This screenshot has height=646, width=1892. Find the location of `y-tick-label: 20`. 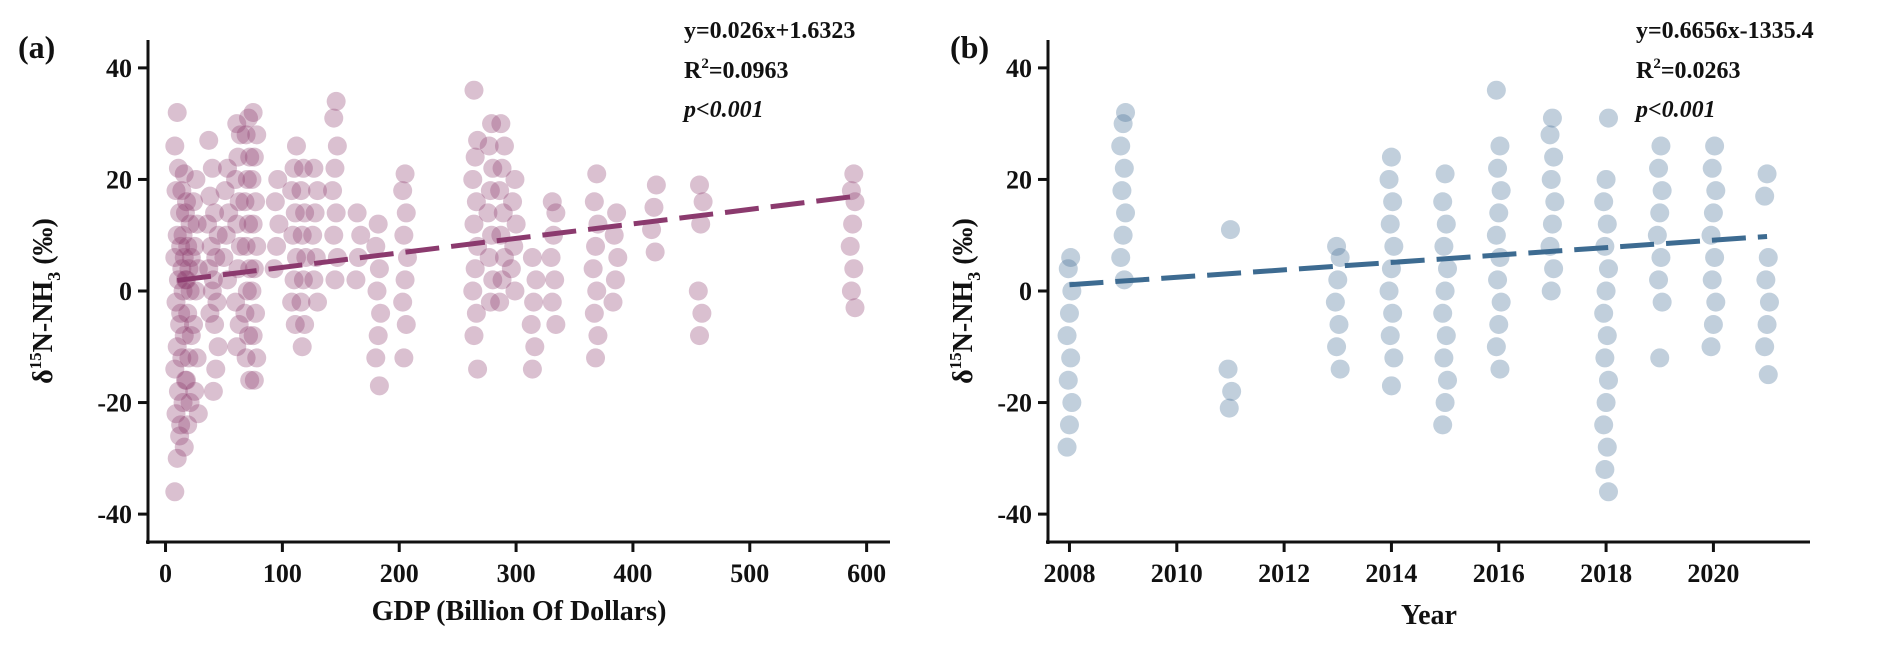

y-tick-label: 20 is located at coordinates (119, 179).